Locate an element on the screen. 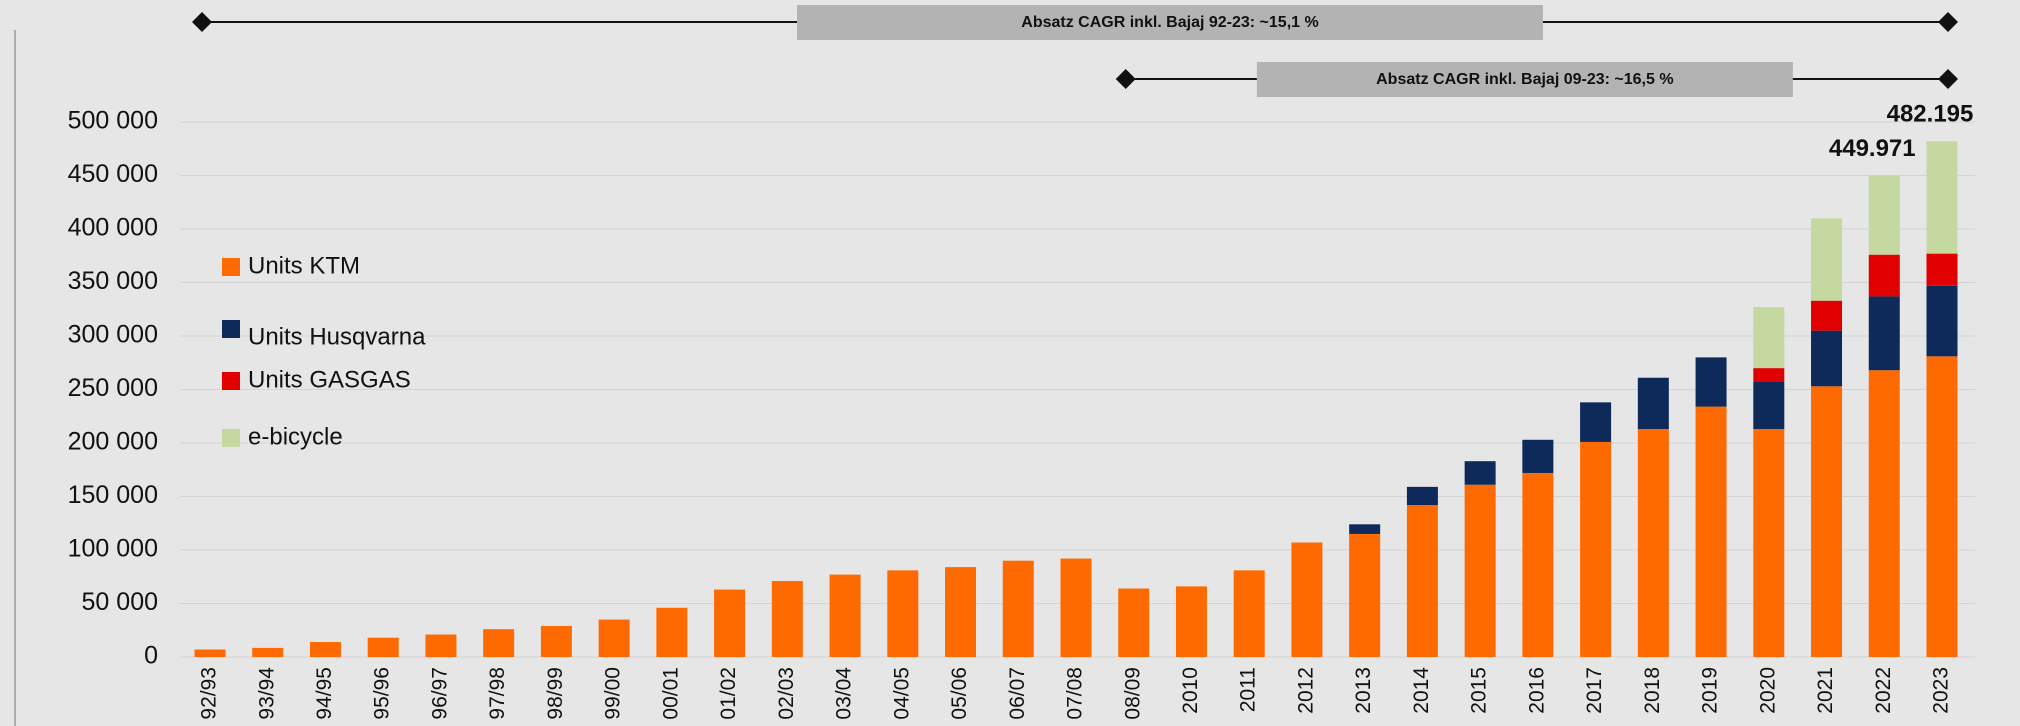 Image resolution: width=2020 pixels, height=726 pixels. x-tick-label: 05/06 is located at coordinates (959, 693).